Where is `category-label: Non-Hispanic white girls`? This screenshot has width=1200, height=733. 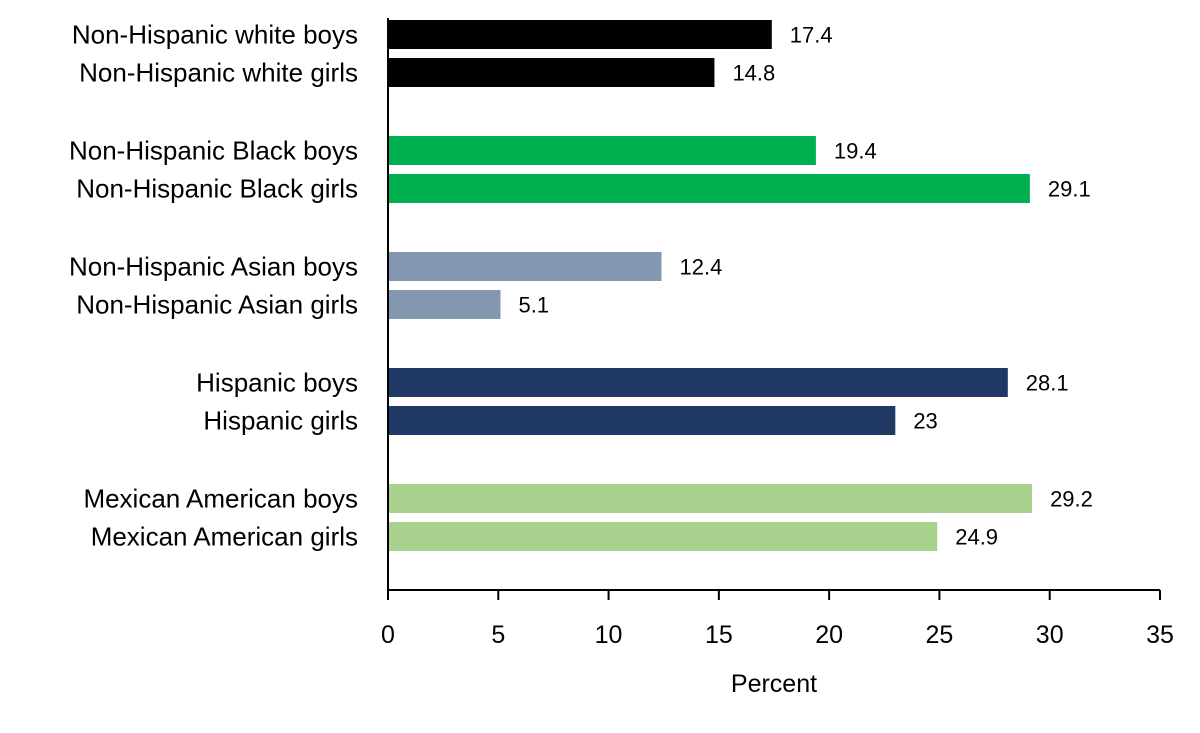 category-label: Non-Hispanic white girls is located at coordinates (218, 73).